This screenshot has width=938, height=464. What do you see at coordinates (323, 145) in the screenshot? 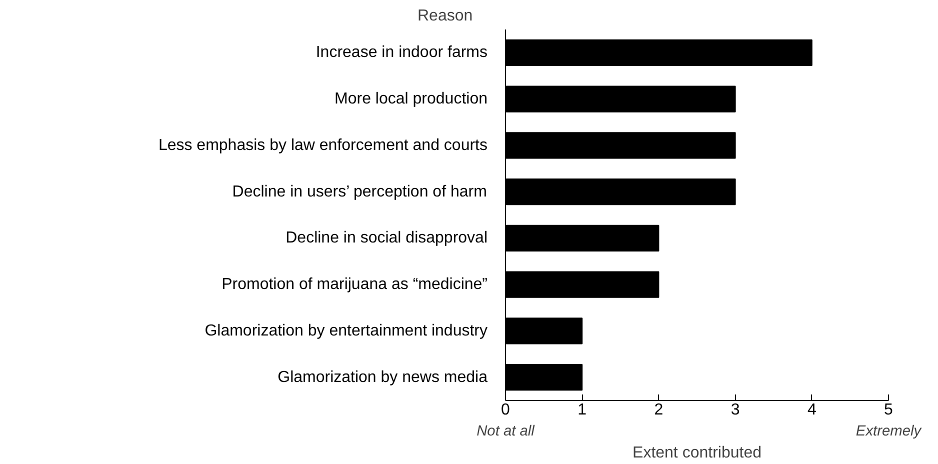
I see `y-tick-label: Less emphasis by law enforcement and courts` at bounding box center [323, 145].